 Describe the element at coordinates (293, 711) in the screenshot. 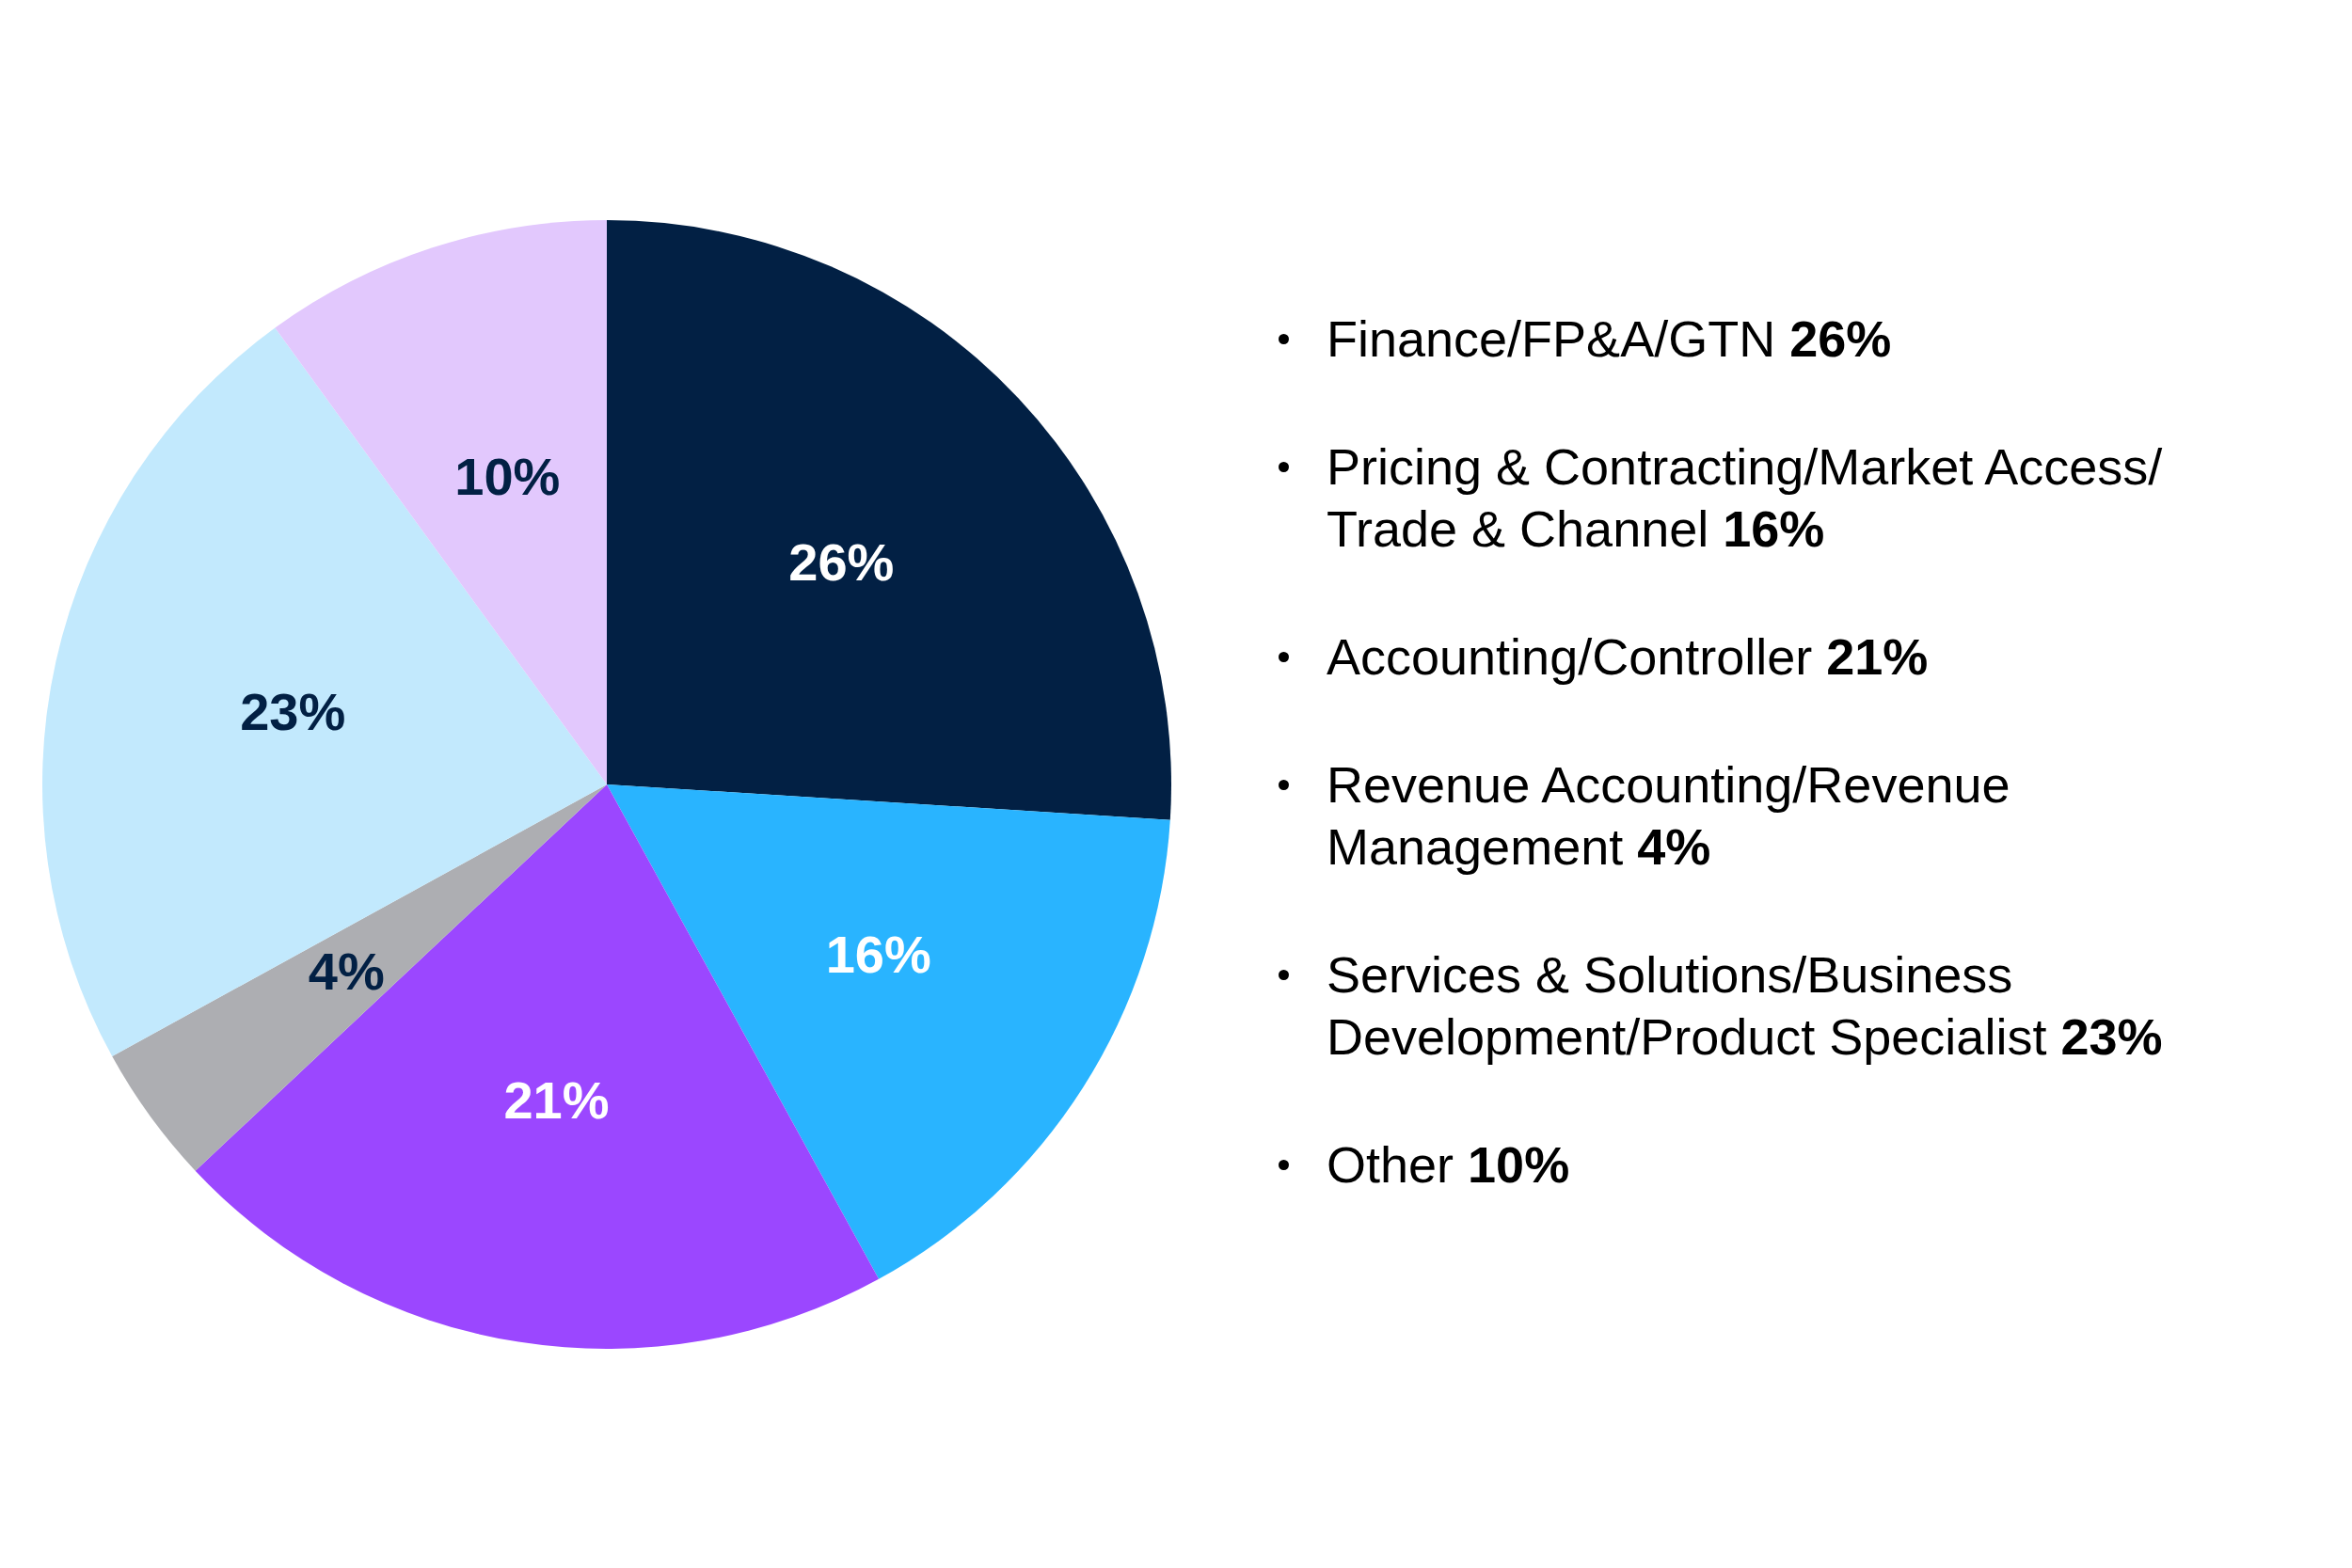

I see `data-label: 23%` at that location.